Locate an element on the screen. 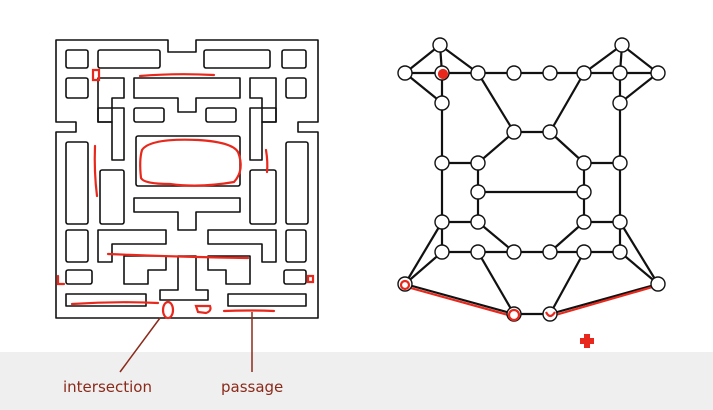 This screenshot has height=410, width=713. graph-annotations is located at coordinates (531, 301).